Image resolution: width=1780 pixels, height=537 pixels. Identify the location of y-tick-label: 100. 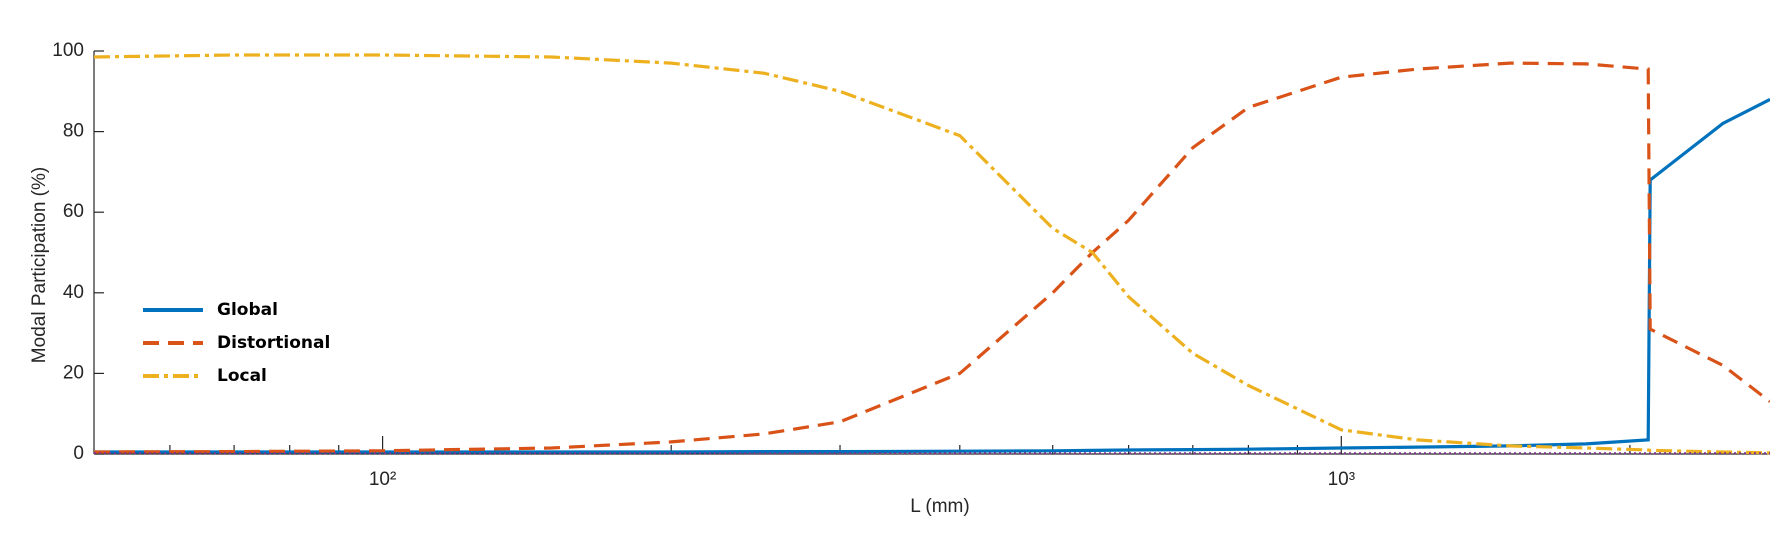
(68, 50).